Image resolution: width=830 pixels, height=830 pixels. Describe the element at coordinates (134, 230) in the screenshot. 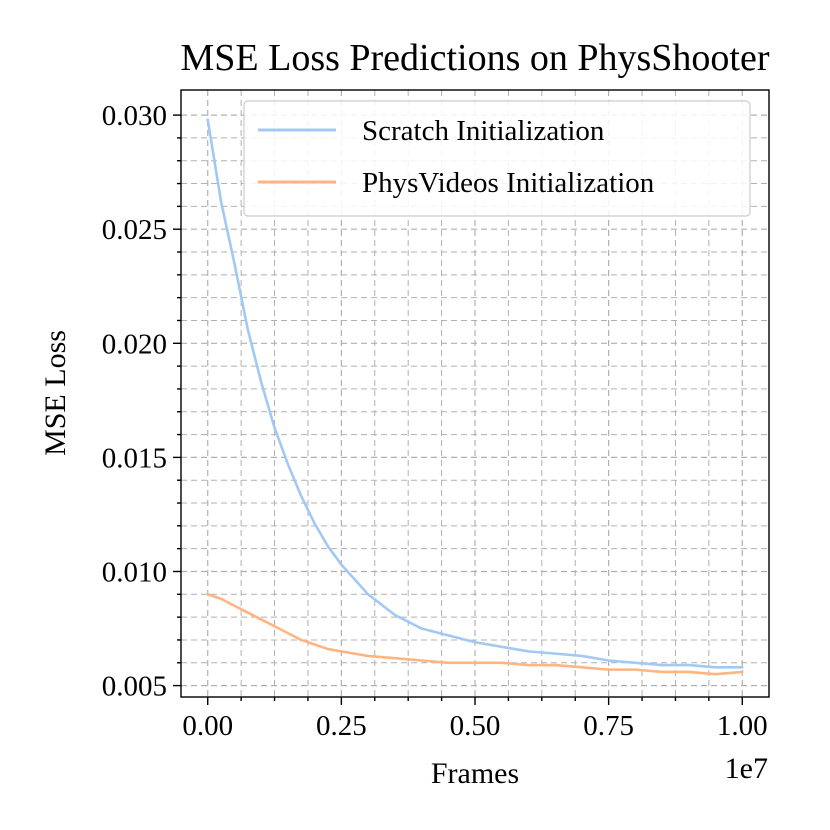

I see `y-tick-label: 0.025` at that location.